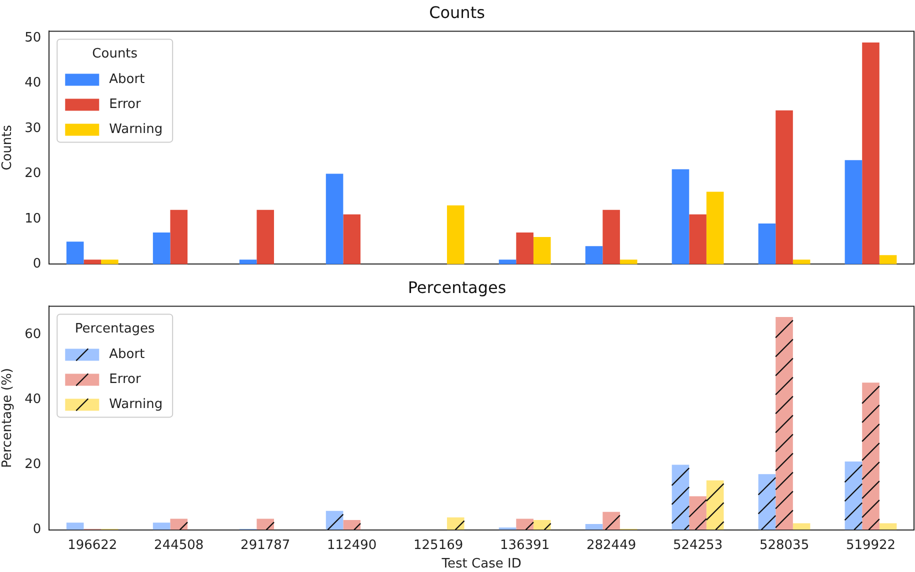 Image resolution: width=915 pixels, height=572 pixels. Describe the element at coordinates (525, 545) in the screenshot. I see `x-tick-label: 136391` at that location.